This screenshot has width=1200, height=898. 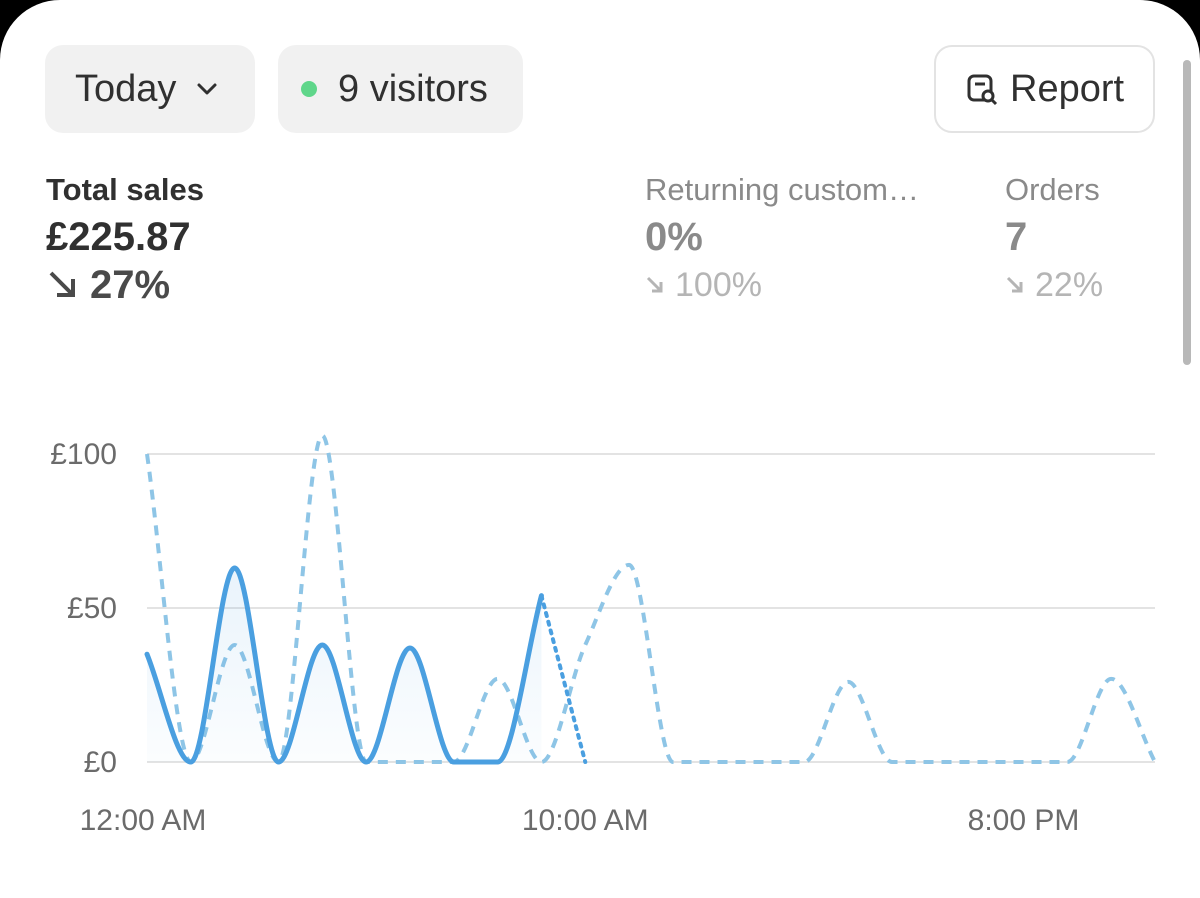 What do you see at coordinates (1052, 189) in the screenshot?
I see `metric-label: Orders` at bounding box center [1052, 189].